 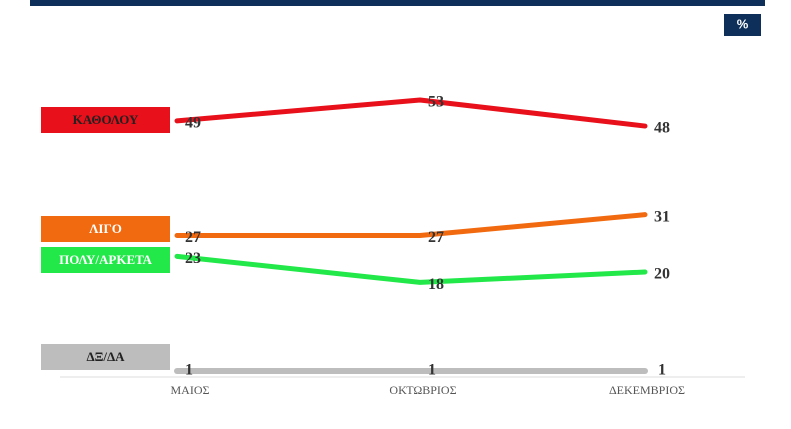 I want to click on x-tick-label: ΜΑΙΟΣ, so click(x=190, y=390).